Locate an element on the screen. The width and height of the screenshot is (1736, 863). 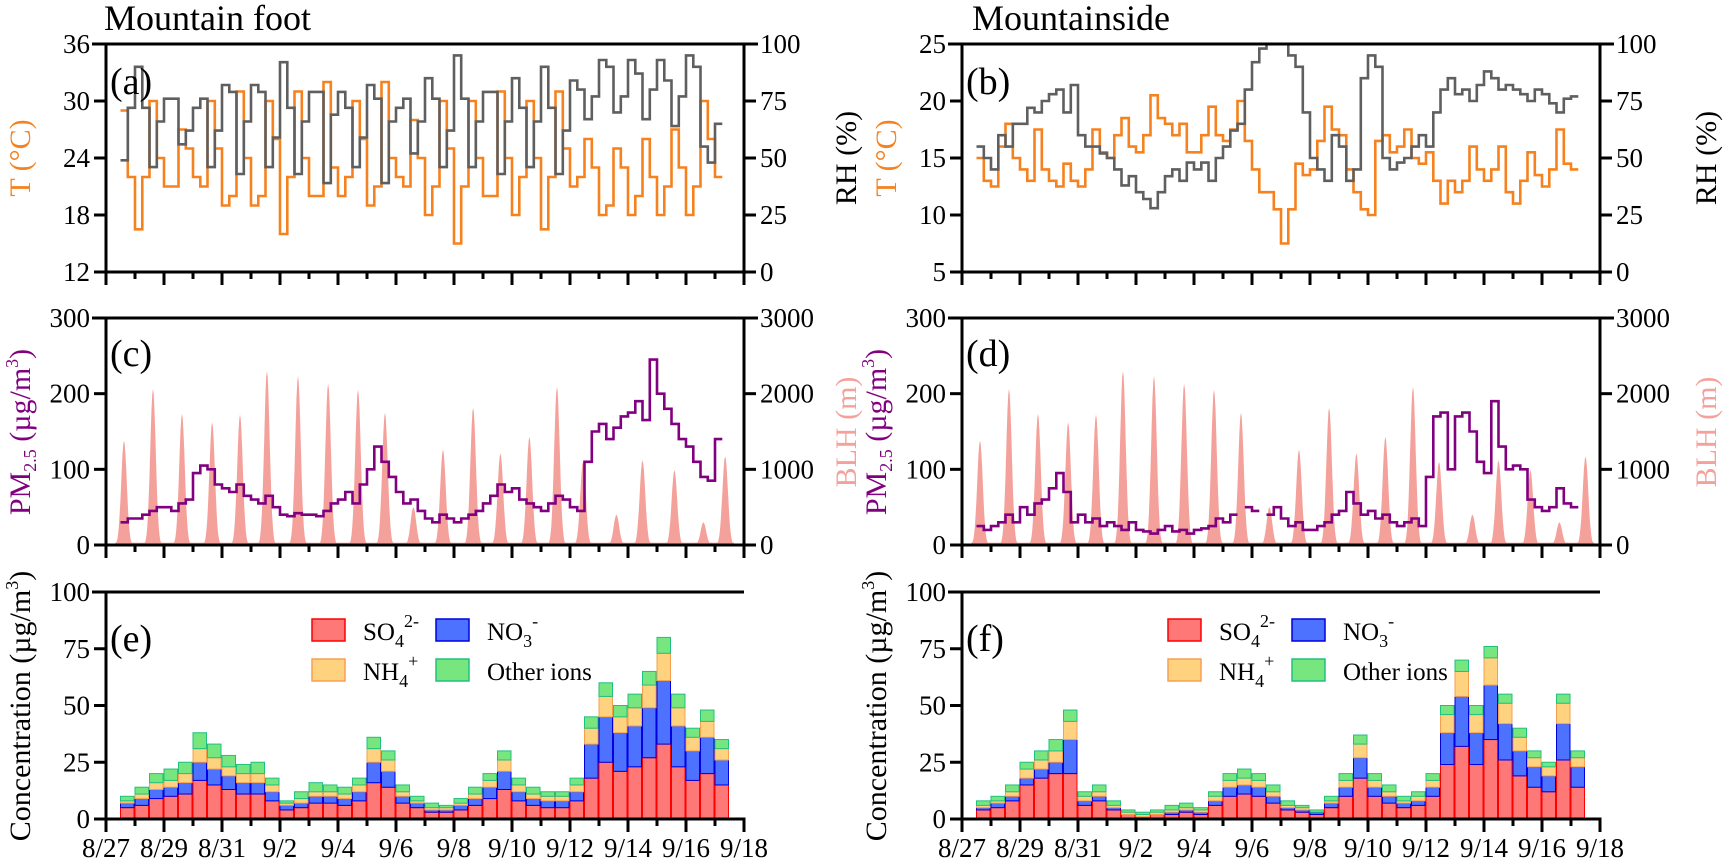
x-tick-label: 8/29 is located at coordinates (164, 848).